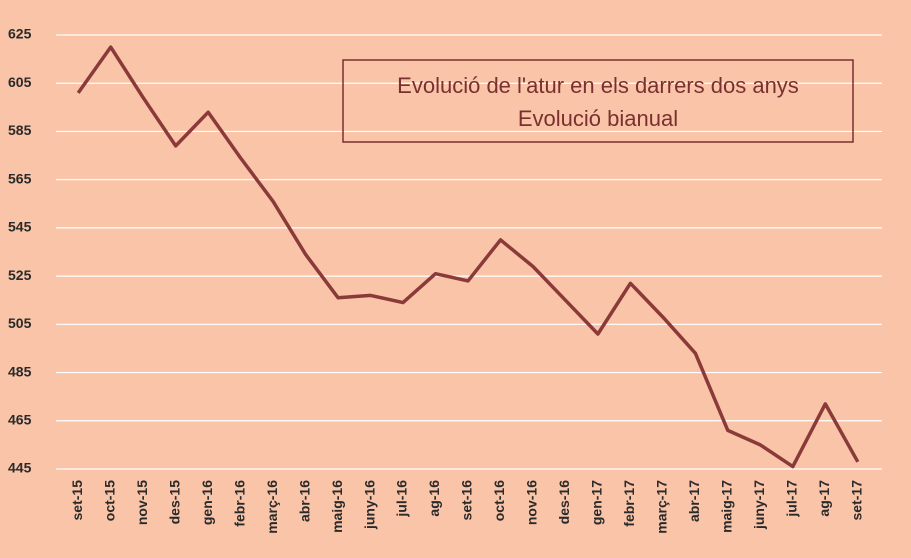 This screenshot has height=558, width=911. What do you see at coordinates (20, 34) in the screenshot?
I see `y-tick-label: 625` at bounding box center [20, 34].